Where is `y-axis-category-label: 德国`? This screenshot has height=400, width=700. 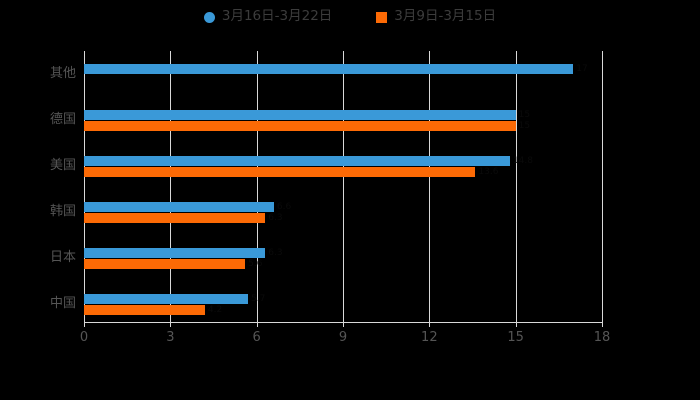
y-axis-category-label: 德国 is located at coordinates (62, 119).